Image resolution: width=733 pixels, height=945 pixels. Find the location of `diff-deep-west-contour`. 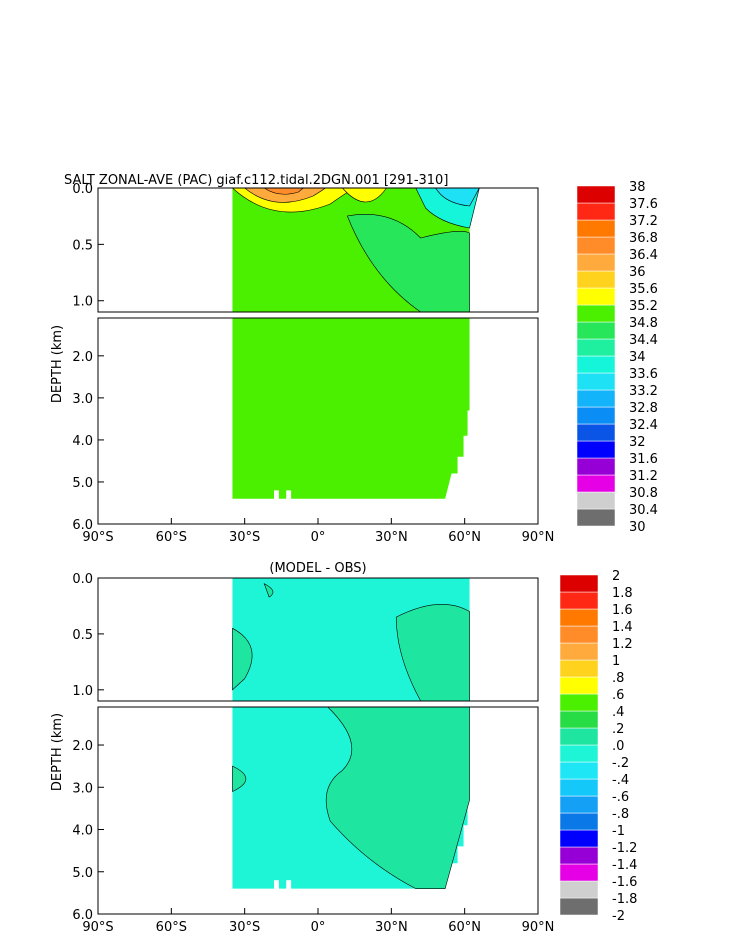

diff-deep-west-contour is located at coordinates (239, 778).